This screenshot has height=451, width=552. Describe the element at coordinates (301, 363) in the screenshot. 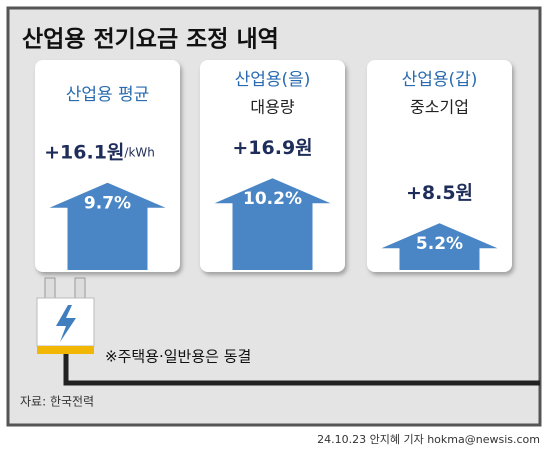

I see `cable` at that location.